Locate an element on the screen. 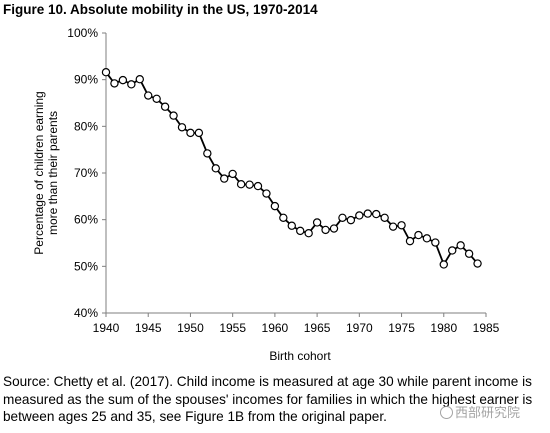 Image resolution: width=550 pixels, height=433 pixels. watermark-logo-icon is located at coordinates (446, 412).